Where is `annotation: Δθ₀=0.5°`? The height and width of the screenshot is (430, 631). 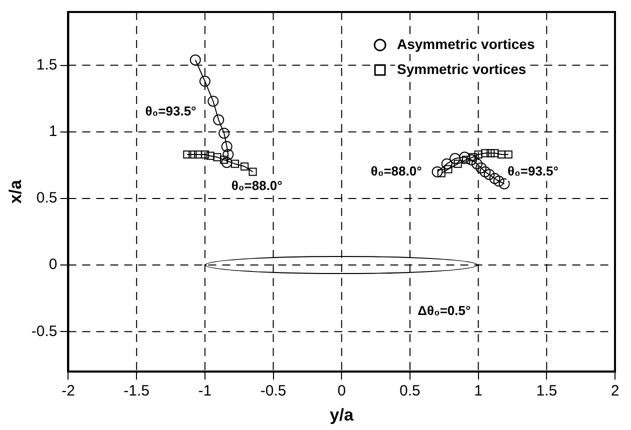
annotation: Δθ₀=0.5° is located at coordinates (444, 310).